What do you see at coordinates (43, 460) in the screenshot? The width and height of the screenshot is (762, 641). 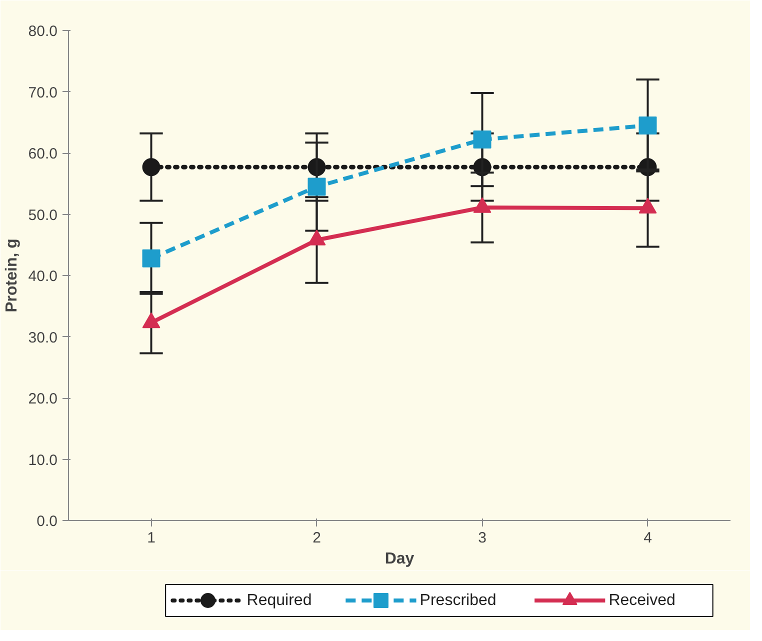 I see `y-tick-label: 10.0` at bounding box center [43, 460].